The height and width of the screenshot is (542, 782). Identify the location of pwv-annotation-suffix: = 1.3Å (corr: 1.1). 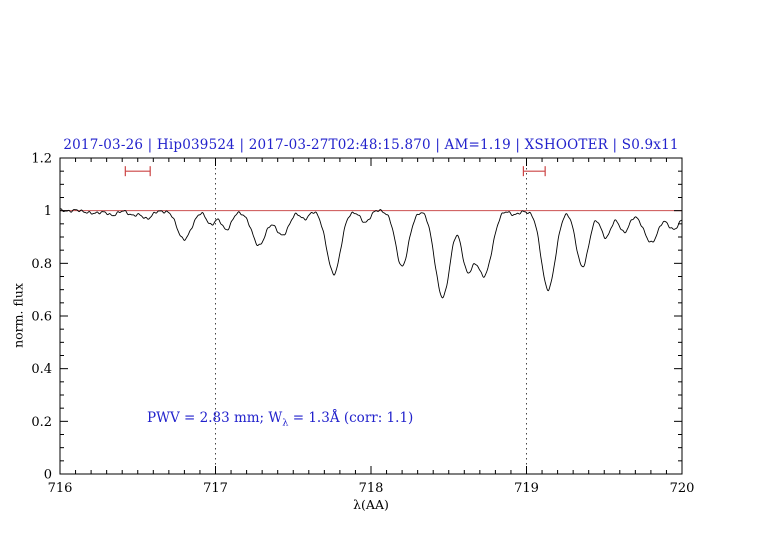
(351, 418).